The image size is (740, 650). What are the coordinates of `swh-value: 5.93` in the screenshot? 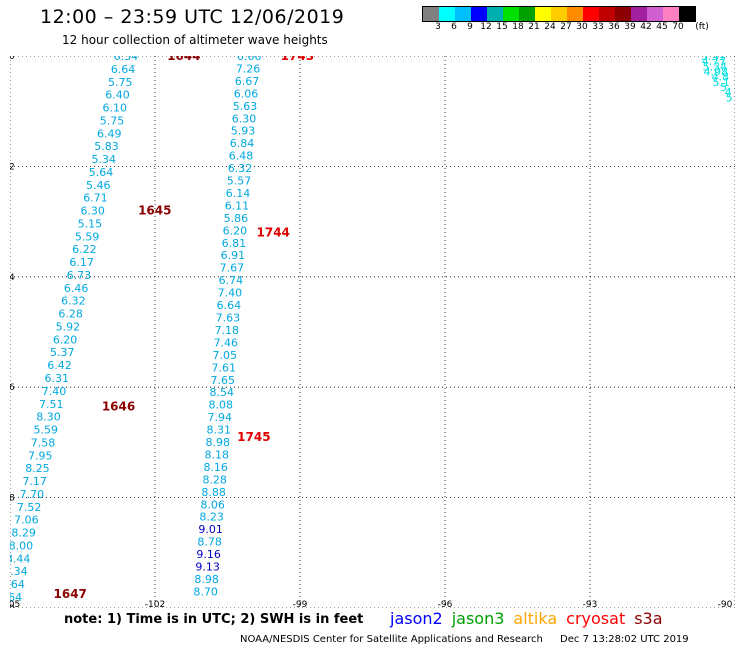 It's located at (243, 131).